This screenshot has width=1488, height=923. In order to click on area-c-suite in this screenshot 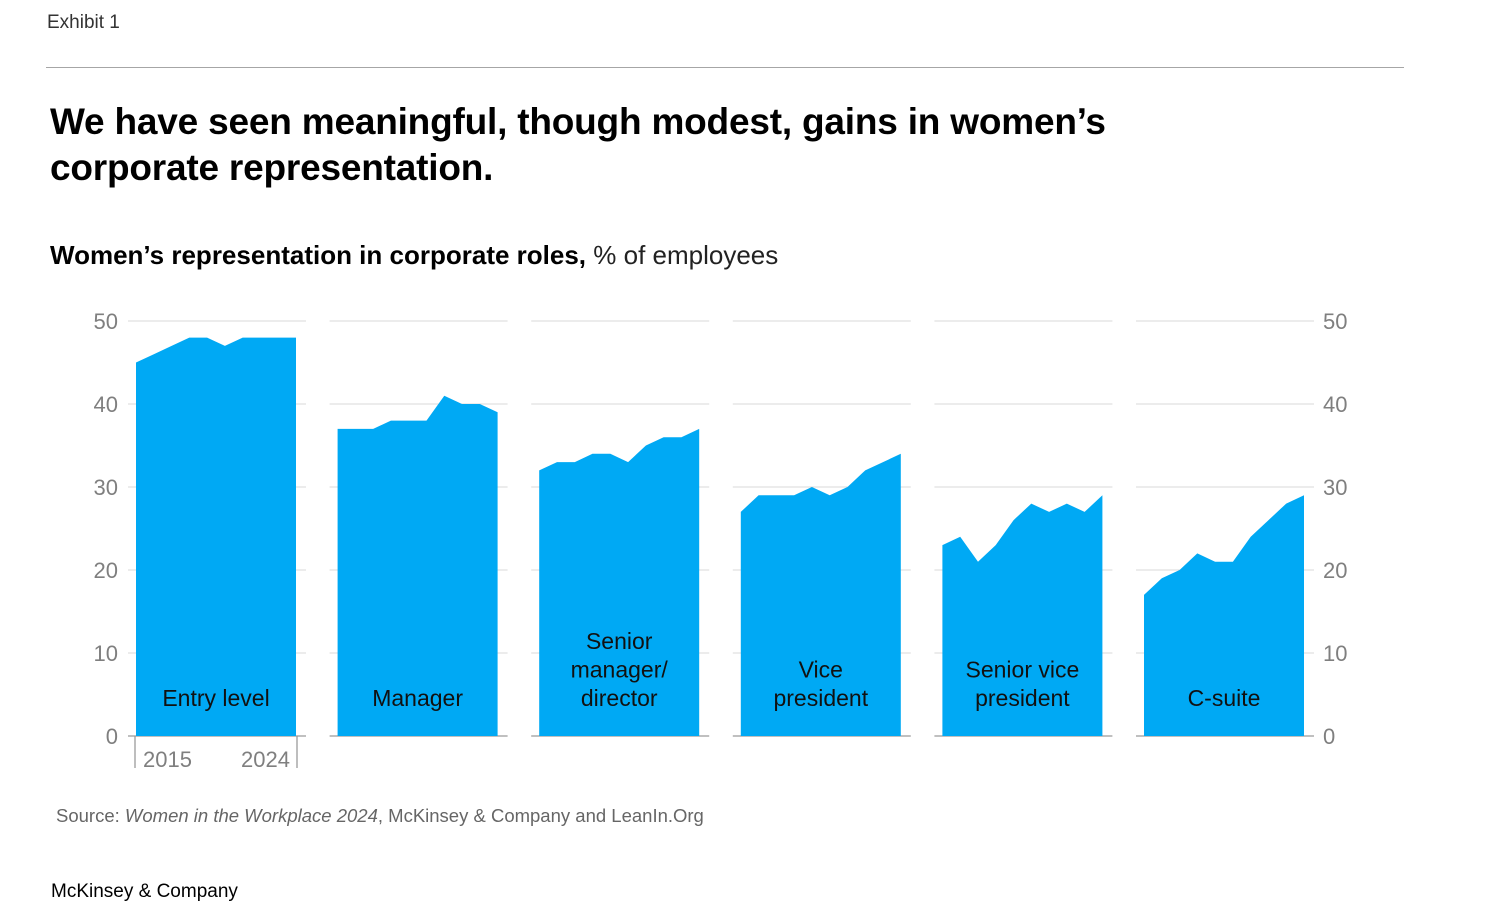, I will do `click(1224, 615)`.